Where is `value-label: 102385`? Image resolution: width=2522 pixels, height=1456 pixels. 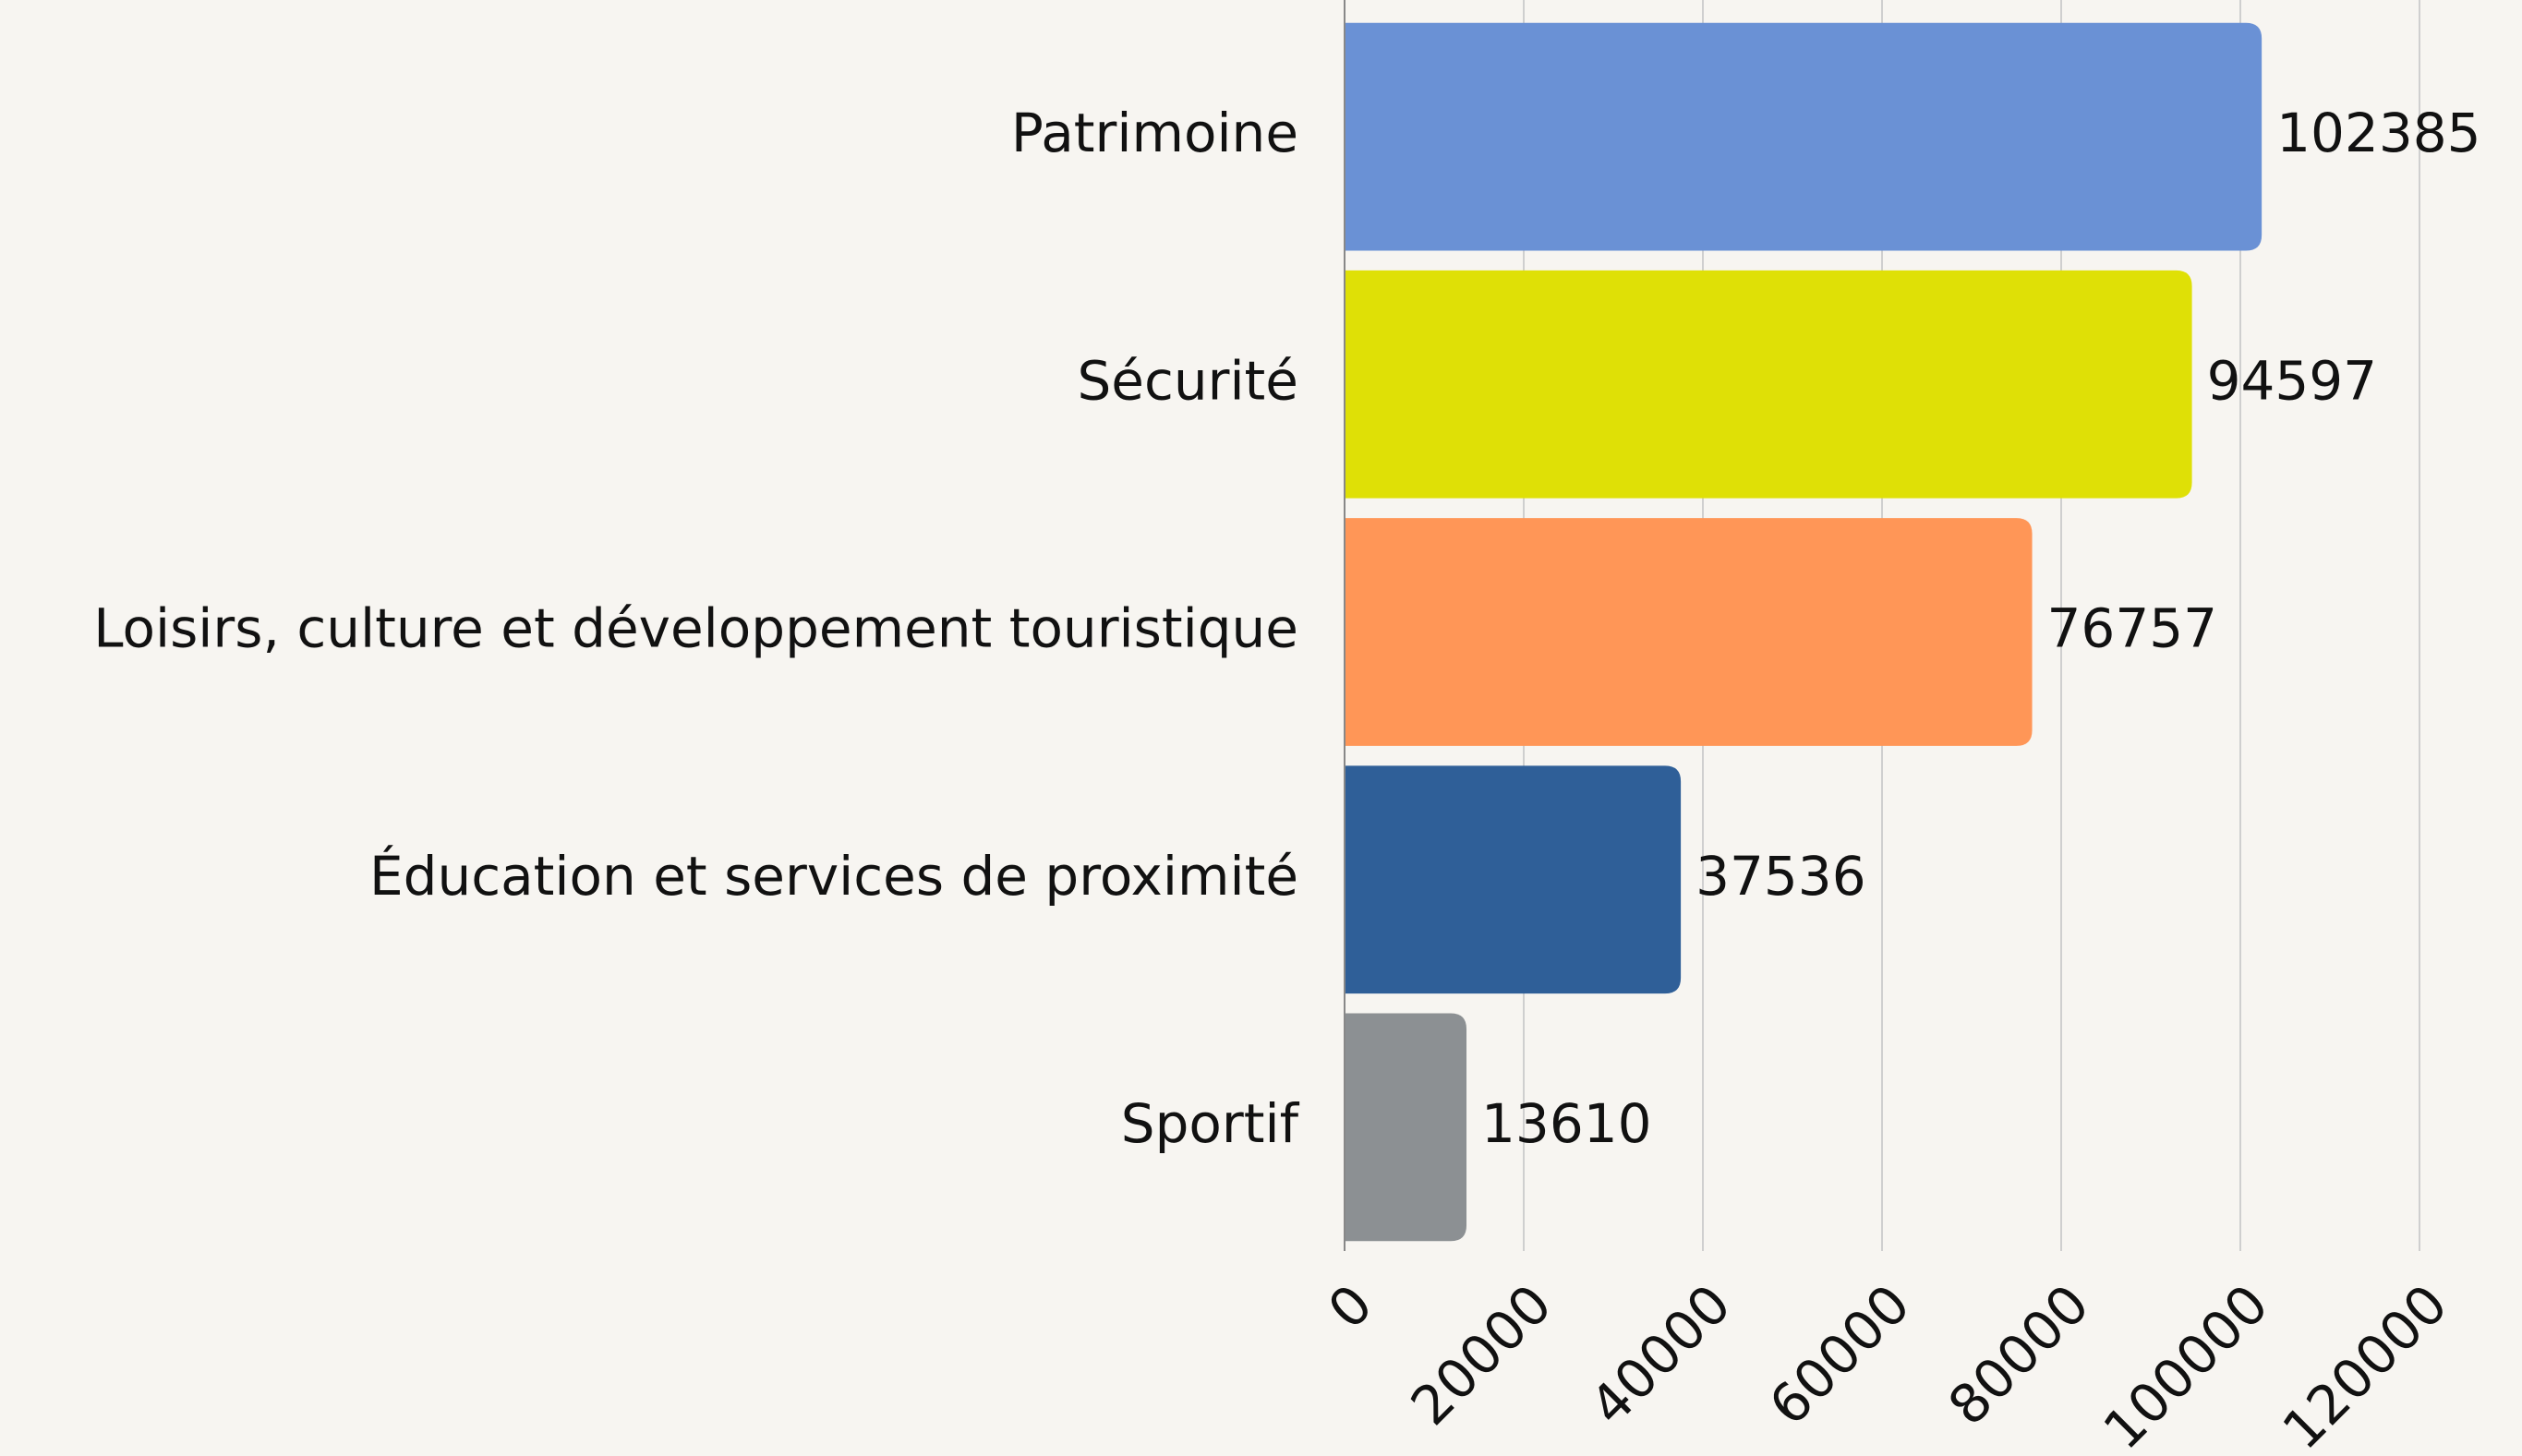
value-label: 102385 is located at coordinates (2378, 133).